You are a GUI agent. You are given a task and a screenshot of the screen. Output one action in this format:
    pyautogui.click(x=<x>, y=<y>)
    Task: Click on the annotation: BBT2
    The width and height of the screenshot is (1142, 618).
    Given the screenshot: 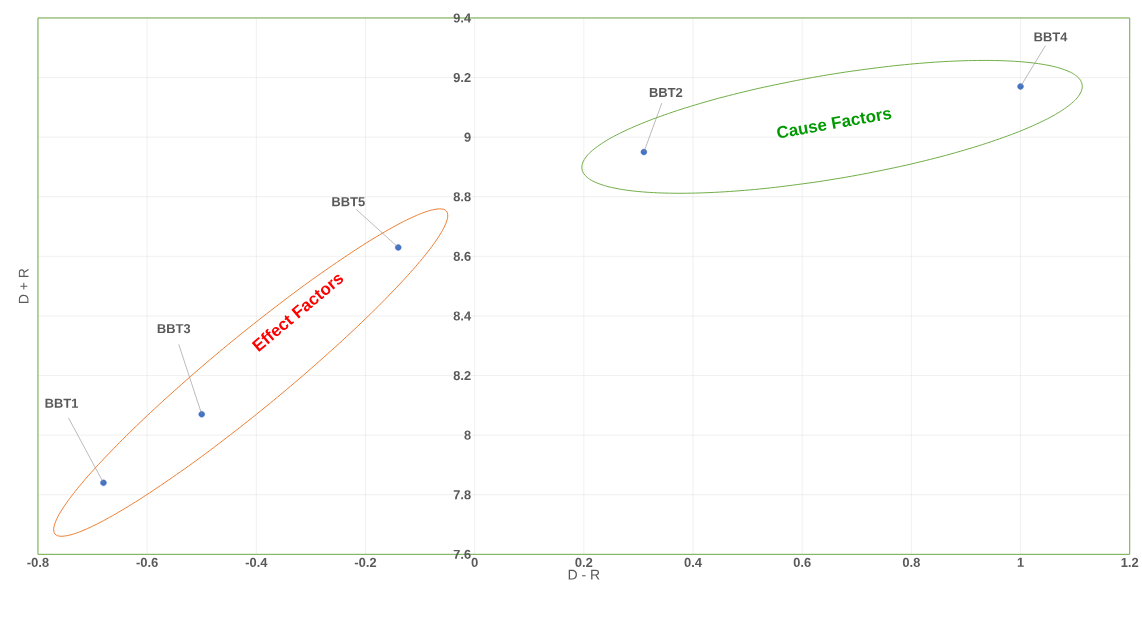 What is the action you would take?
    pyautogui.click(x=666, y=92)
    